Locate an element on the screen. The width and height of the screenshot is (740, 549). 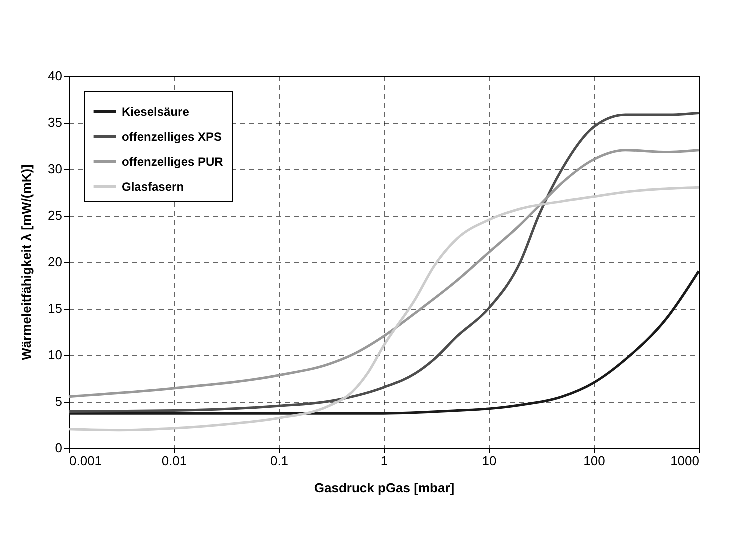
y-tick-label: 10 is located at coordinates (55, 355).